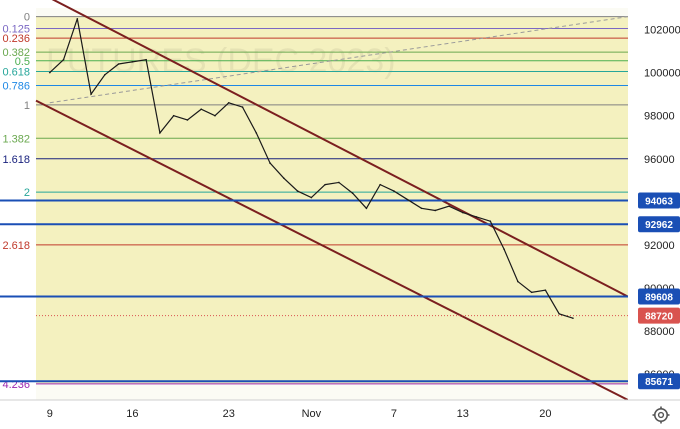 The width and height of the screenshot is (680, 429). Describe the element at coordinates (340, 414) in the screenshot. I see `x-axis-panel` at that location.